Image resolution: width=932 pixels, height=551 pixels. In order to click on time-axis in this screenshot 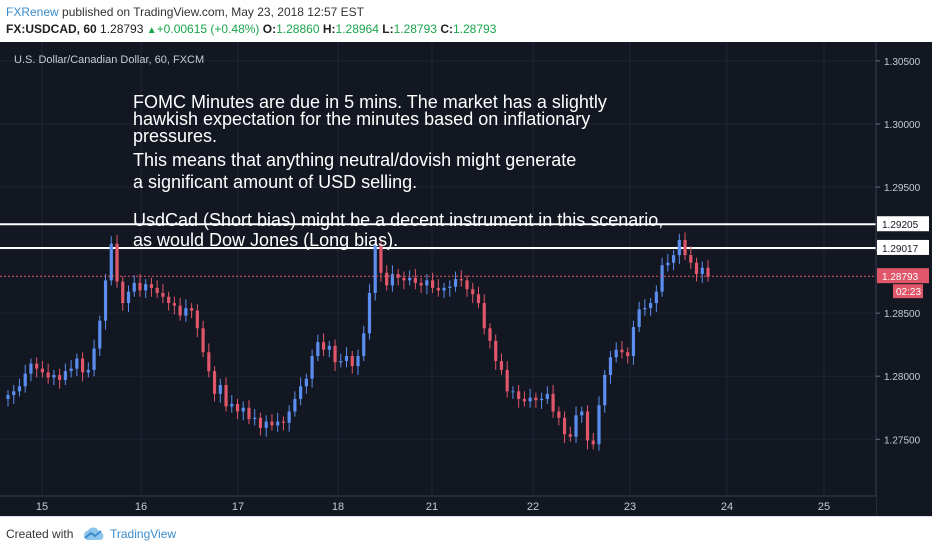, I will do `click(438, 506)`.